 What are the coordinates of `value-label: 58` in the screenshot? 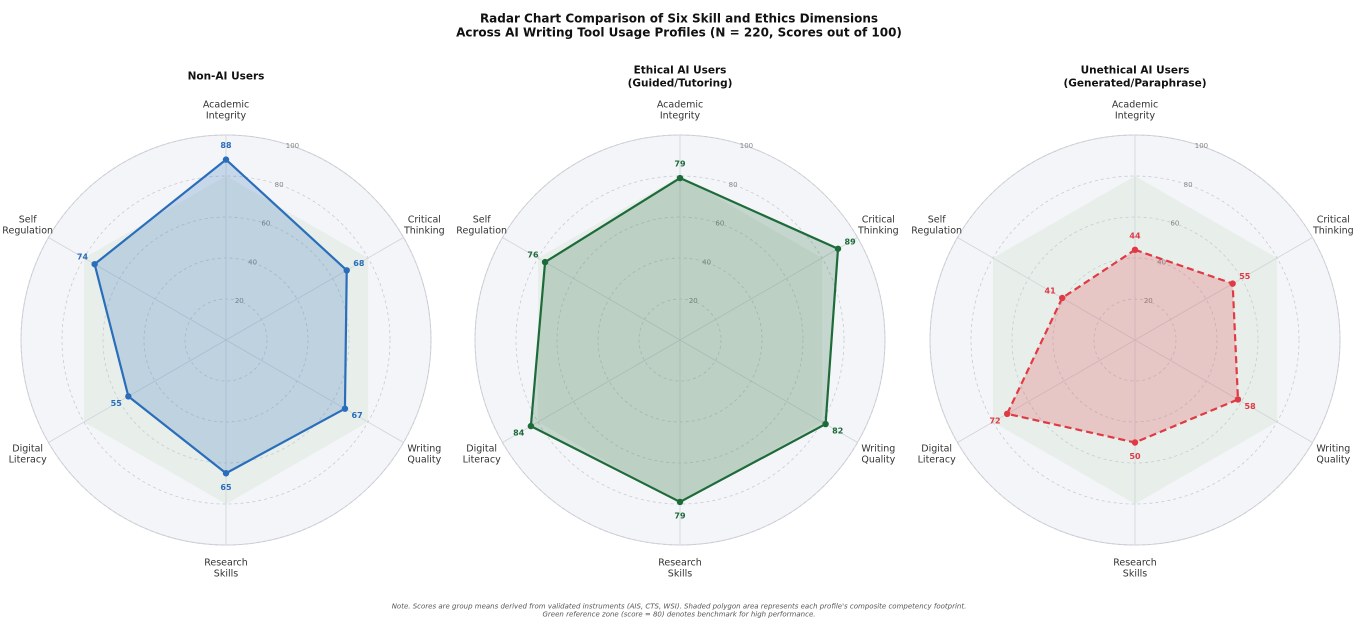 It's located at (1251, 406).